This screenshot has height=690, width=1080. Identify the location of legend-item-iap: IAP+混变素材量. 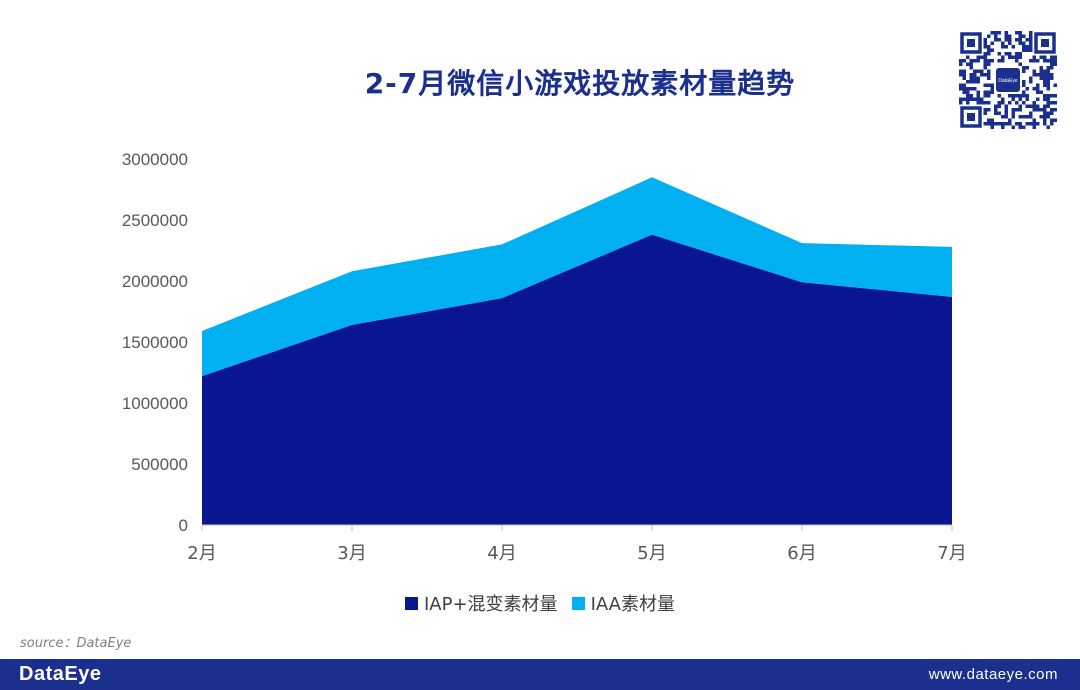
(481, 603).